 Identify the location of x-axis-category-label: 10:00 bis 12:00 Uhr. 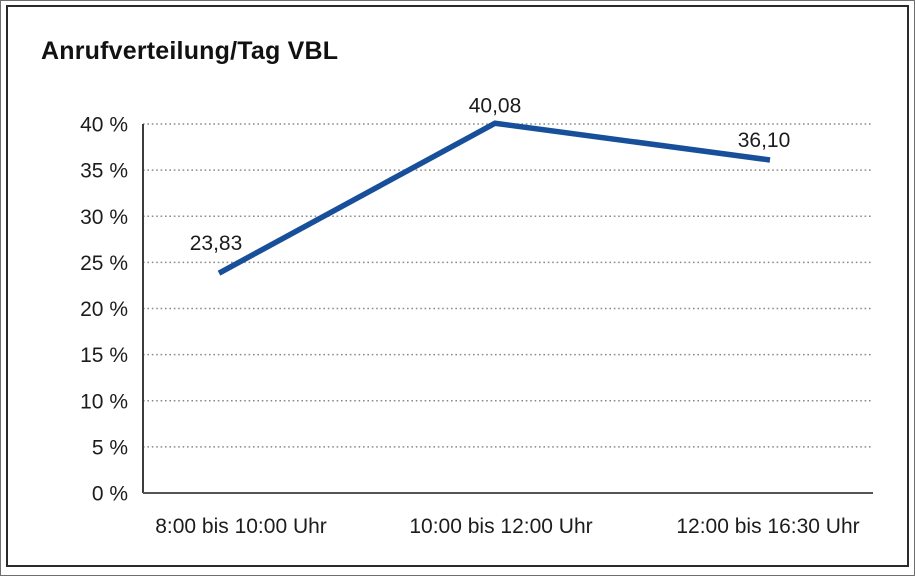
(500, 526).